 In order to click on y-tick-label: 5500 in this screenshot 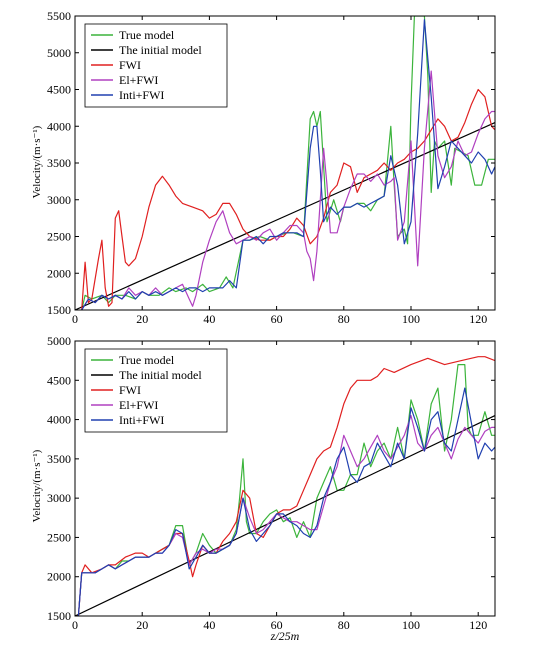, I will do `click(59, 16)`.